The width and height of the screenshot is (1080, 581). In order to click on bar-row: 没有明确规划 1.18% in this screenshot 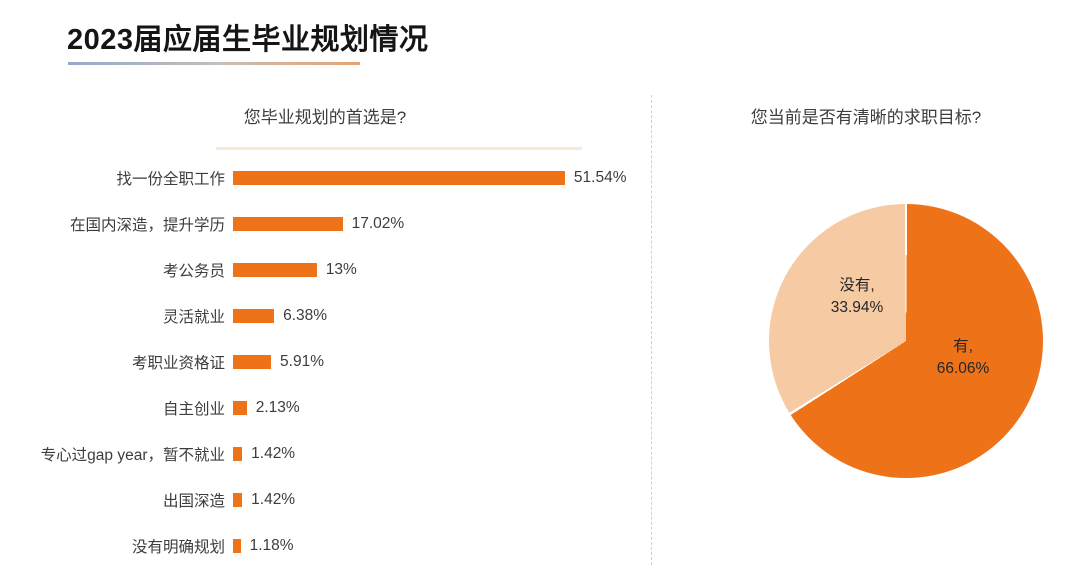, I will do `click(325, 546)`.